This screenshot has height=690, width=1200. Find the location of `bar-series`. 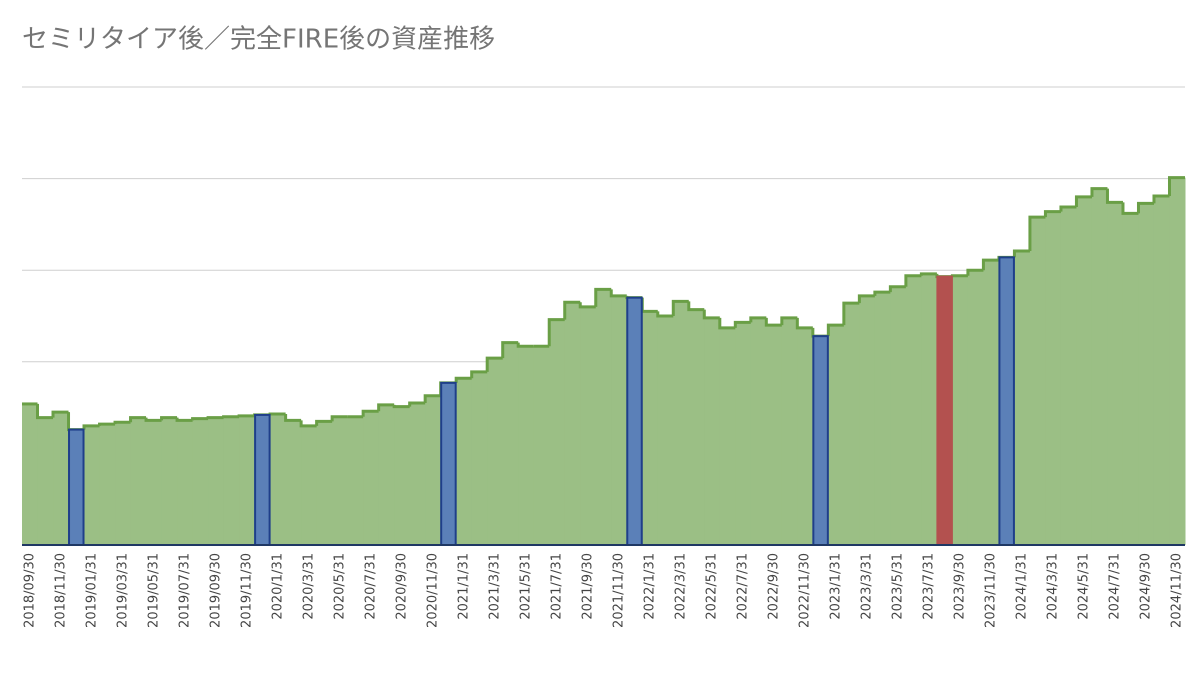

bar-series is located at coordinates (944, 410).